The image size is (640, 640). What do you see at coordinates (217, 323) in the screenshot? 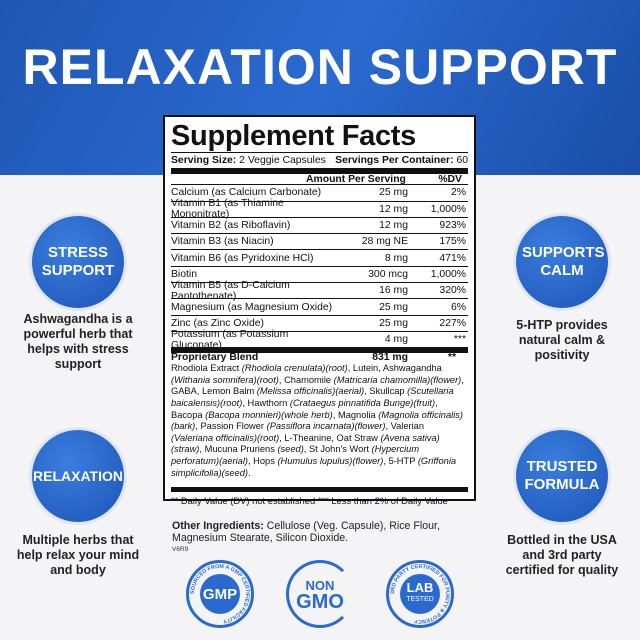
I see `nutrient-name: Zinc (as Zinc Oxide)` at bounding box center [217, 323].